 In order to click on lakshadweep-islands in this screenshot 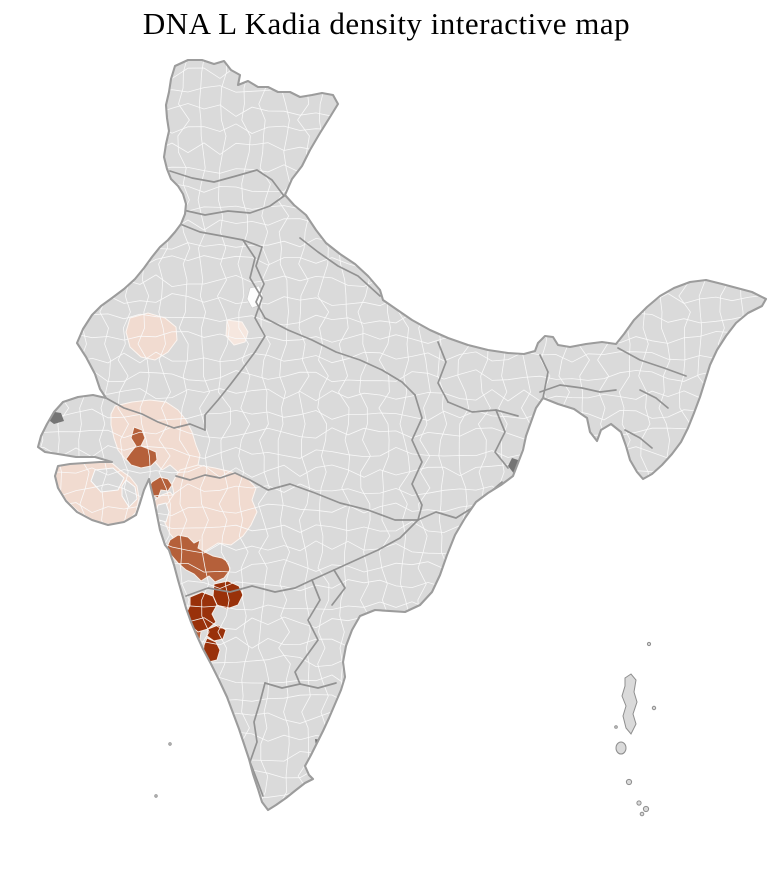, I will do `click(163, 770)`.